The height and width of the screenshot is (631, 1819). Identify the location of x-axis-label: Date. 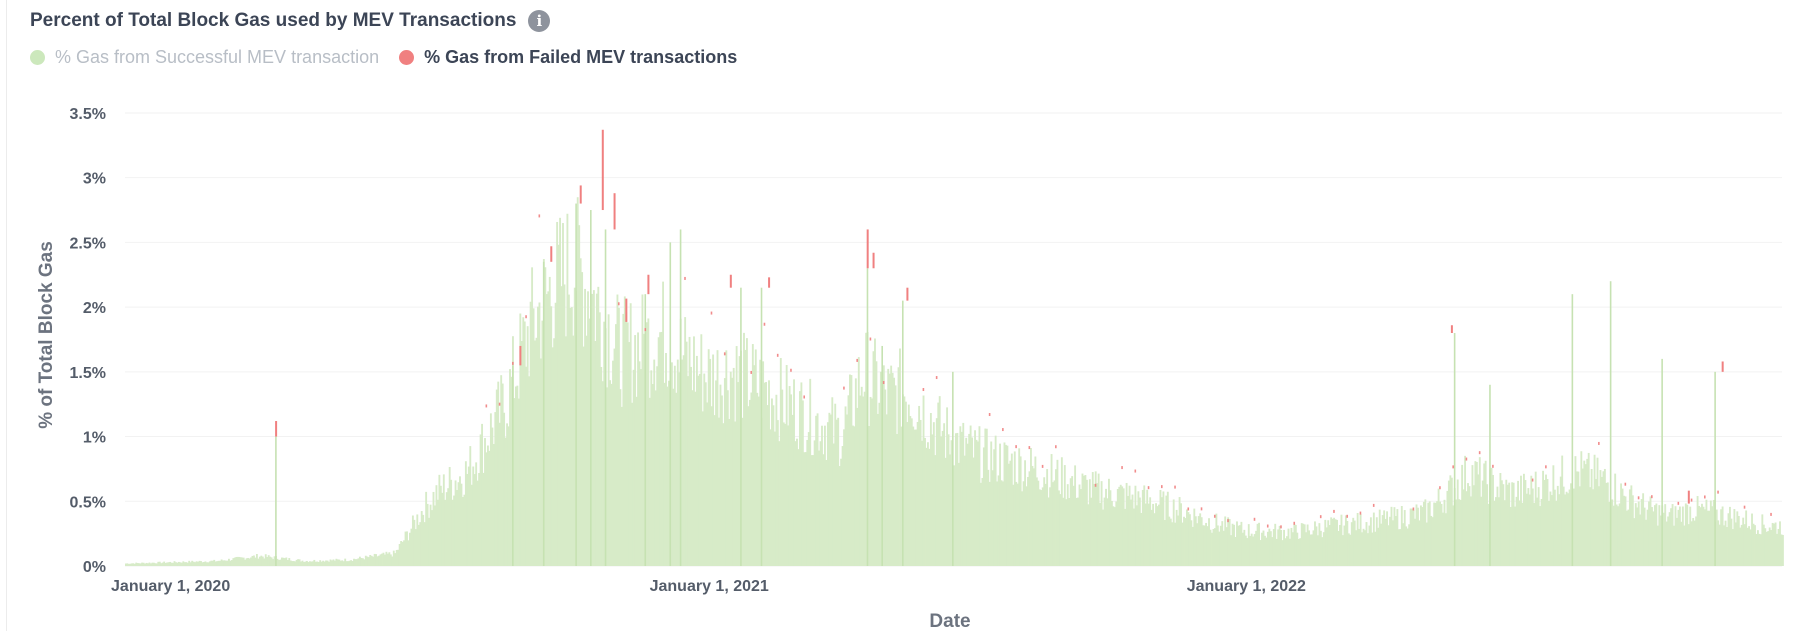
(949, 621).